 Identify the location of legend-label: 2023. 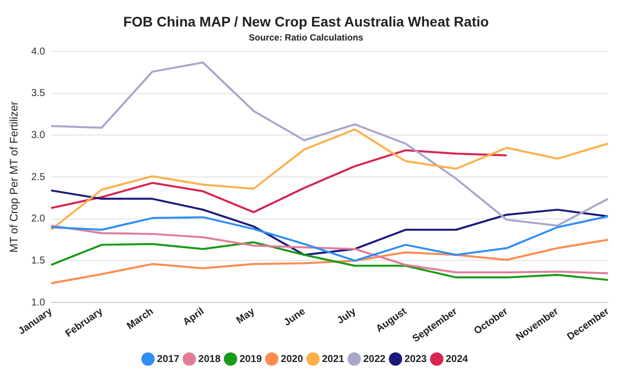
(416, 359).